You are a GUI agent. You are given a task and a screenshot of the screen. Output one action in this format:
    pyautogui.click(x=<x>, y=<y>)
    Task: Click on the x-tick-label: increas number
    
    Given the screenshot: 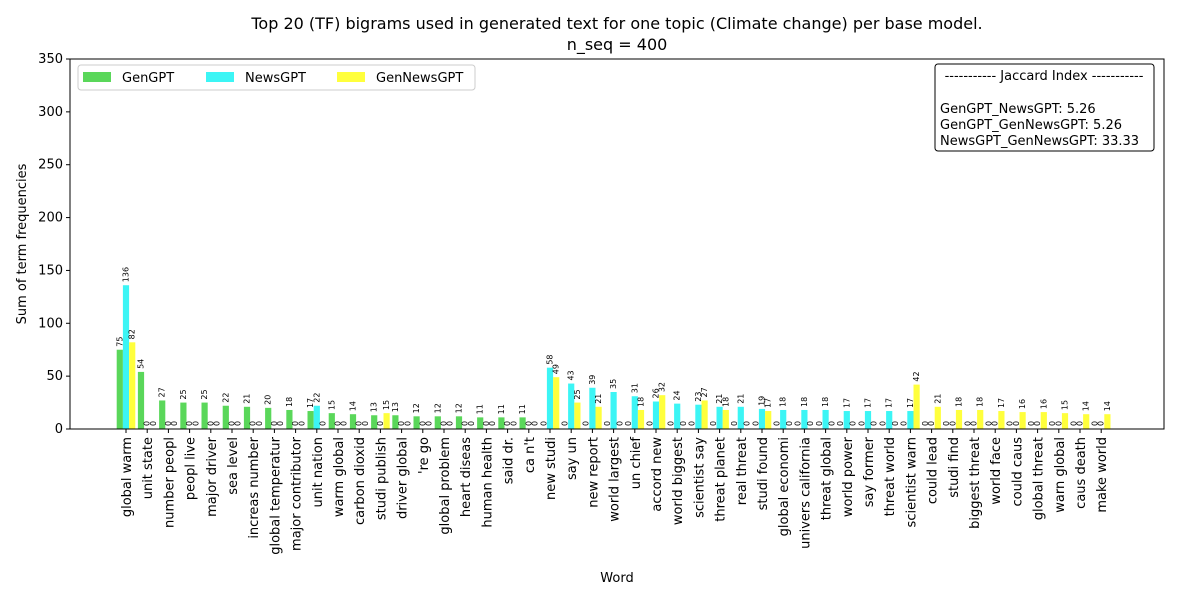 What is the action you would take?
    pyautogui.click(x=254, y=487)
    